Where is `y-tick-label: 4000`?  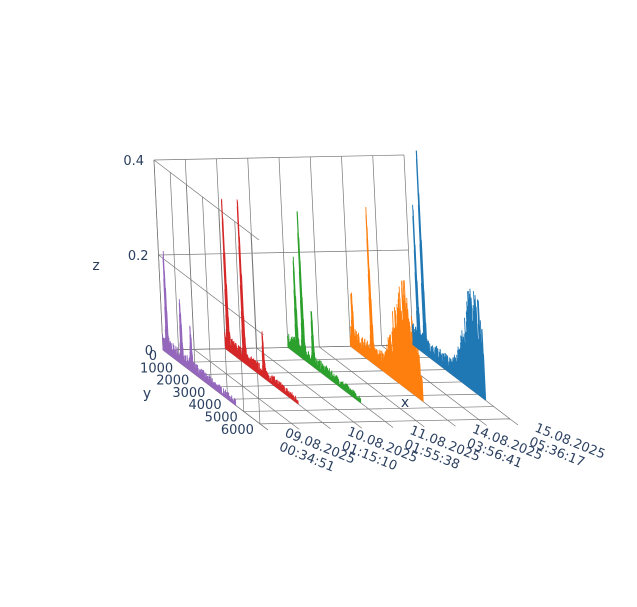
y-tick-label: 4000 is located at coordinates (205, 405).